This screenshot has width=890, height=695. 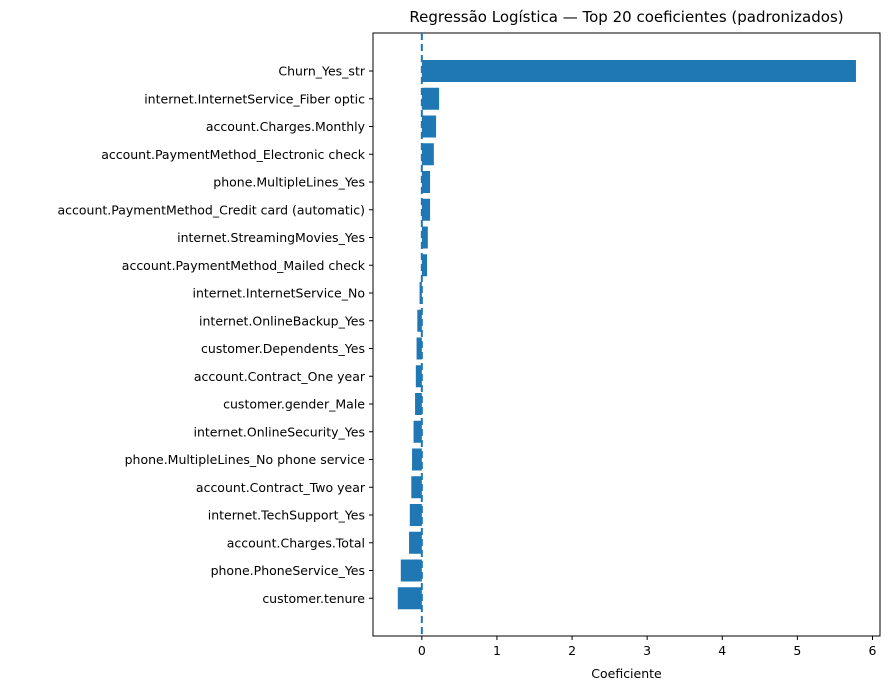 What do you see at coordinates (283, 348) in the screenshot?
I see `y-tick-label: customer.Dependents_Yes` at bounding box center [283, 348].